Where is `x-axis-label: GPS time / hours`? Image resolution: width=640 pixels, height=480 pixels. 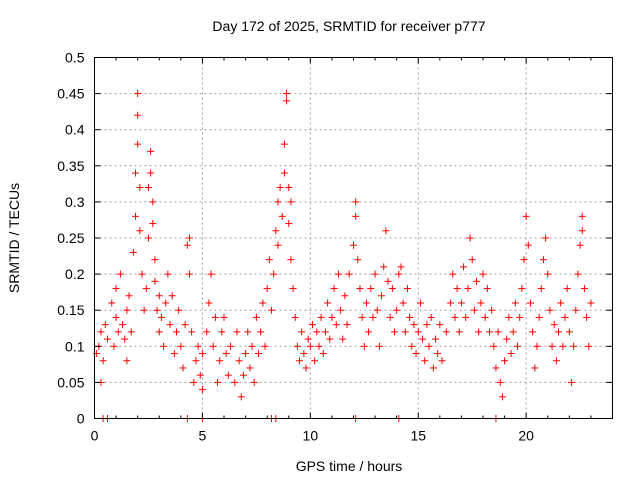 x-axis-label: GPS time / hours is located at coordinates (349, 466).